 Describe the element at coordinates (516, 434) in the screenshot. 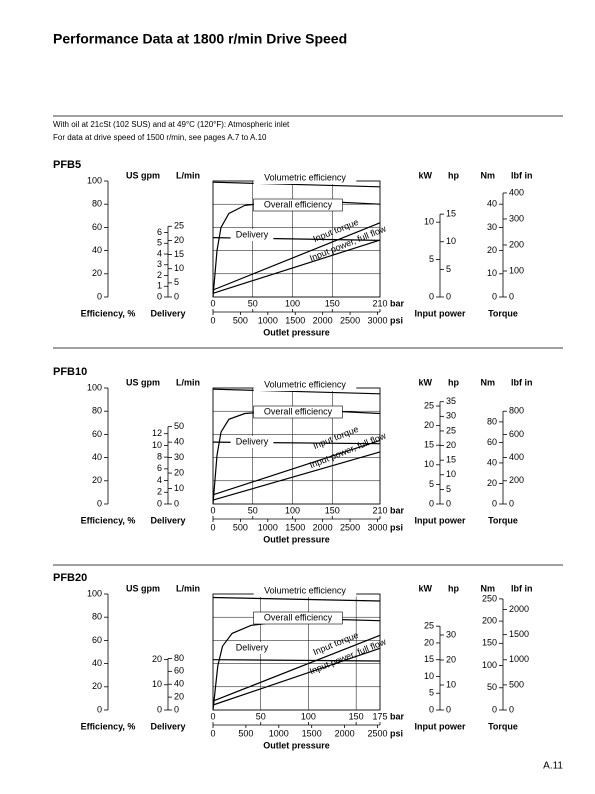

I see `tick-label: 600` at that location.